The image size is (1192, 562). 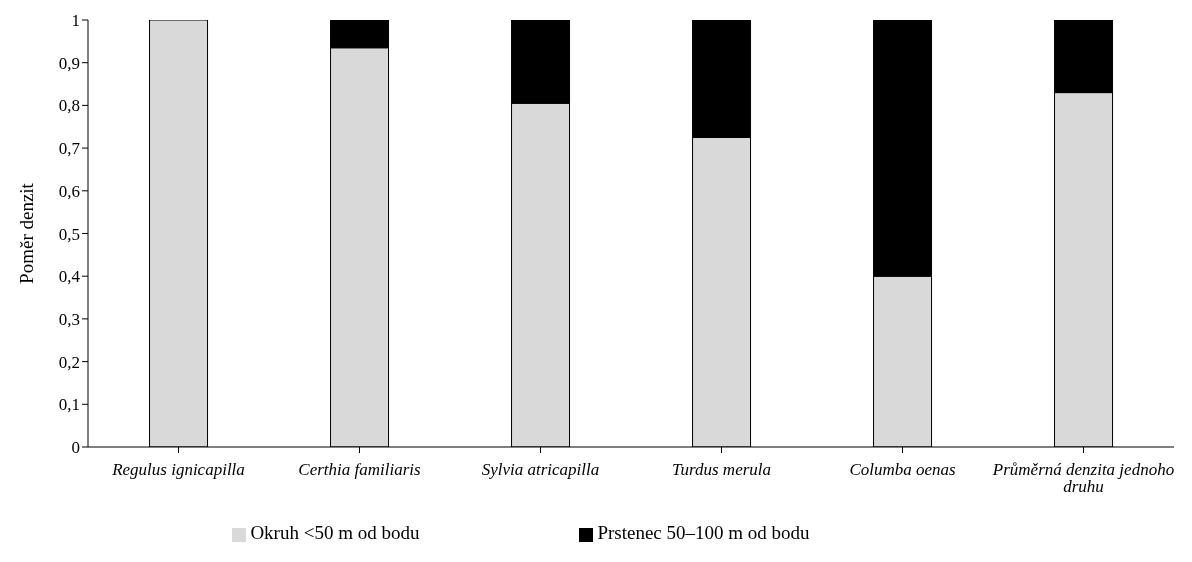 I want to click on legend-label: Prstenec 50–100 m od bodu, so click(x=703, y=532).